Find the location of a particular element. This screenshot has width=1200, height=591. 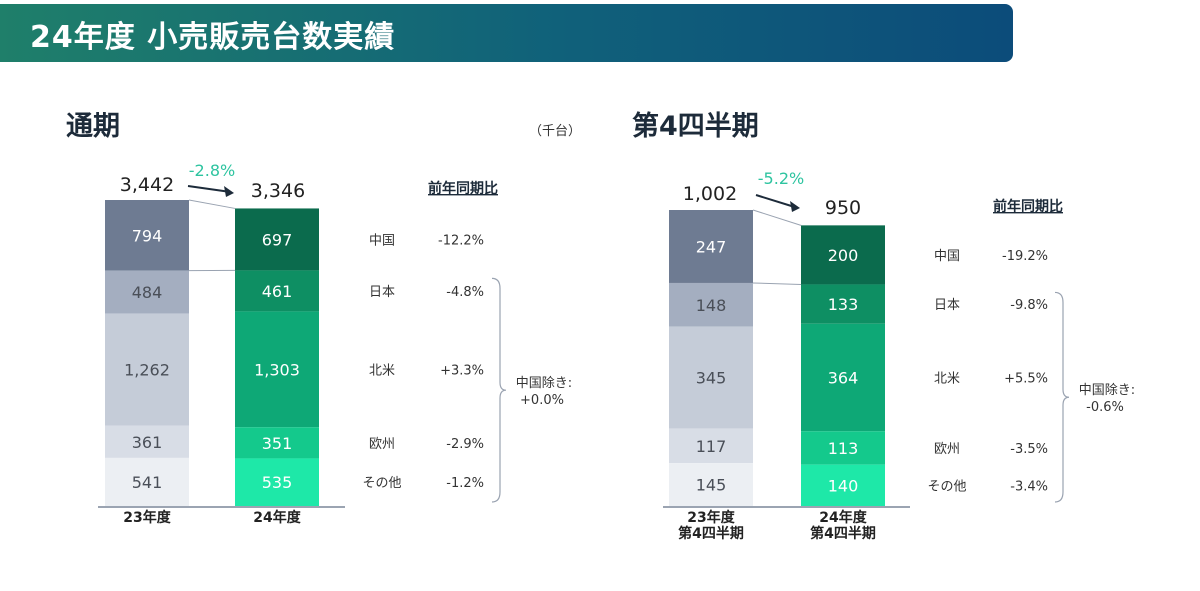

segment-value-label: 794 is located at coordinates (147, 235).